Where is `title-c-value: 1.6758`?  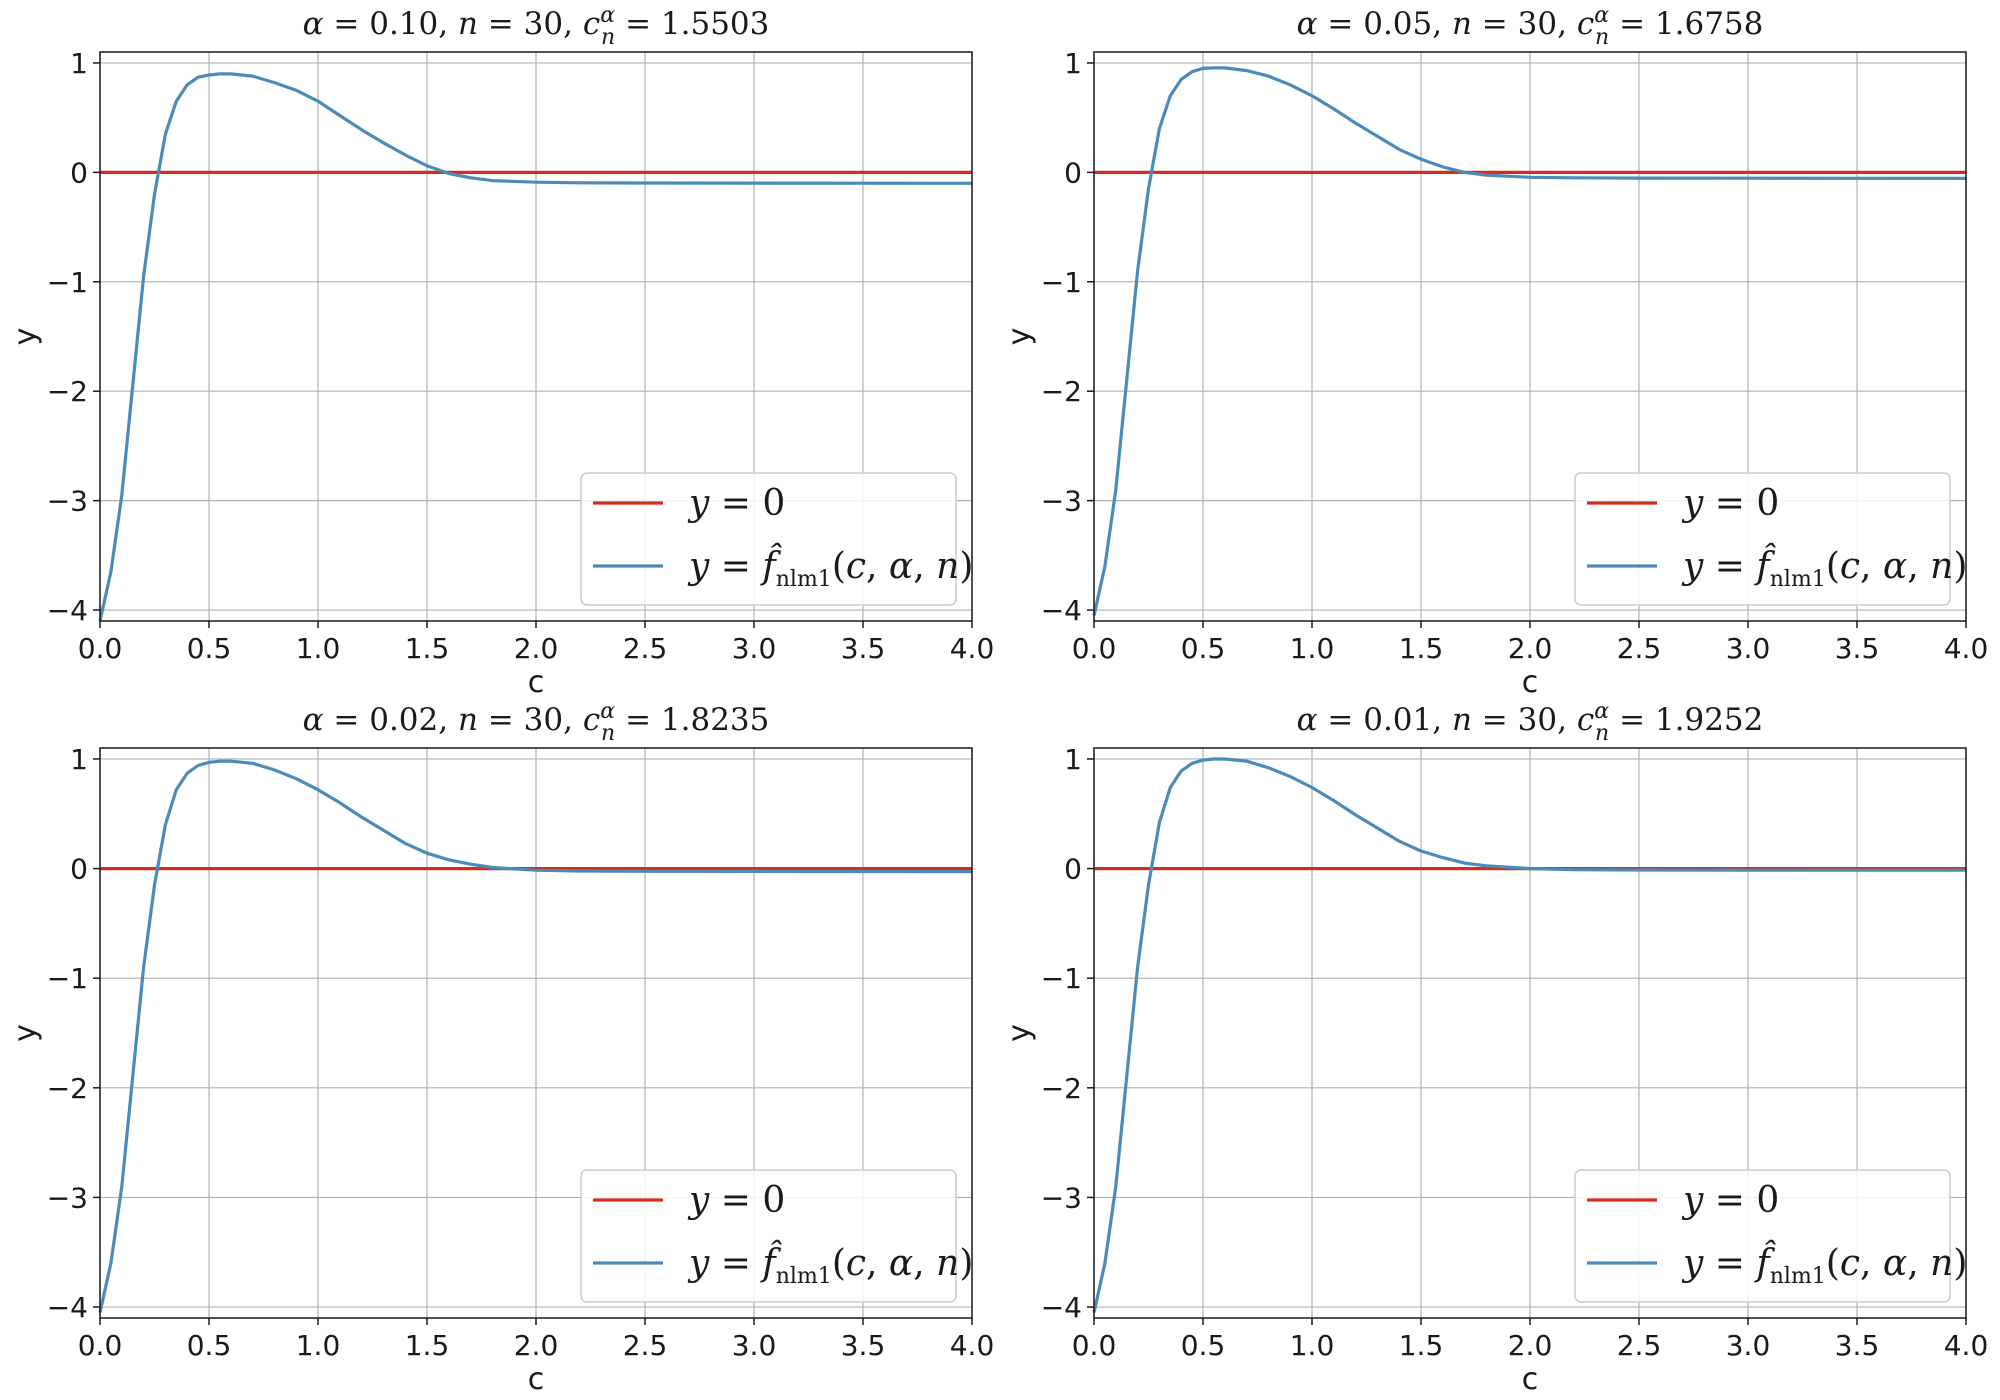
title-c-value: 1.6758 is located at coordinates (1709, 24).